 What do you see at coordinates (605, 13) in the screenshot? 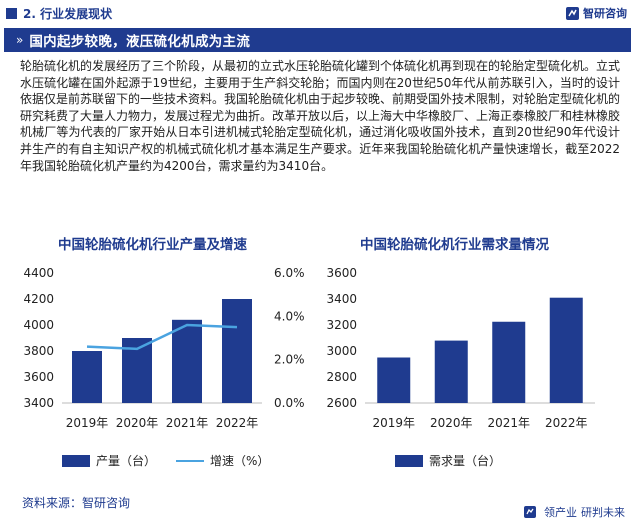
I see `brand-name: 智研咨询` at bounding box center [605, 13].